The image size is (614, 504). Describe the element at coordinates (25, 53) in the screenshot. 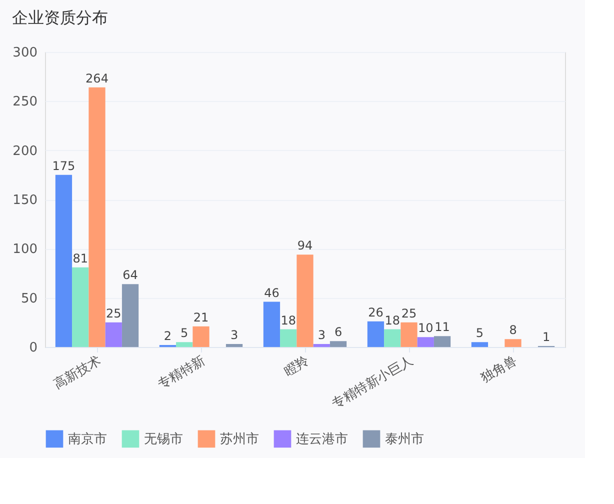

I see `y-tick-label: 300` at that location.